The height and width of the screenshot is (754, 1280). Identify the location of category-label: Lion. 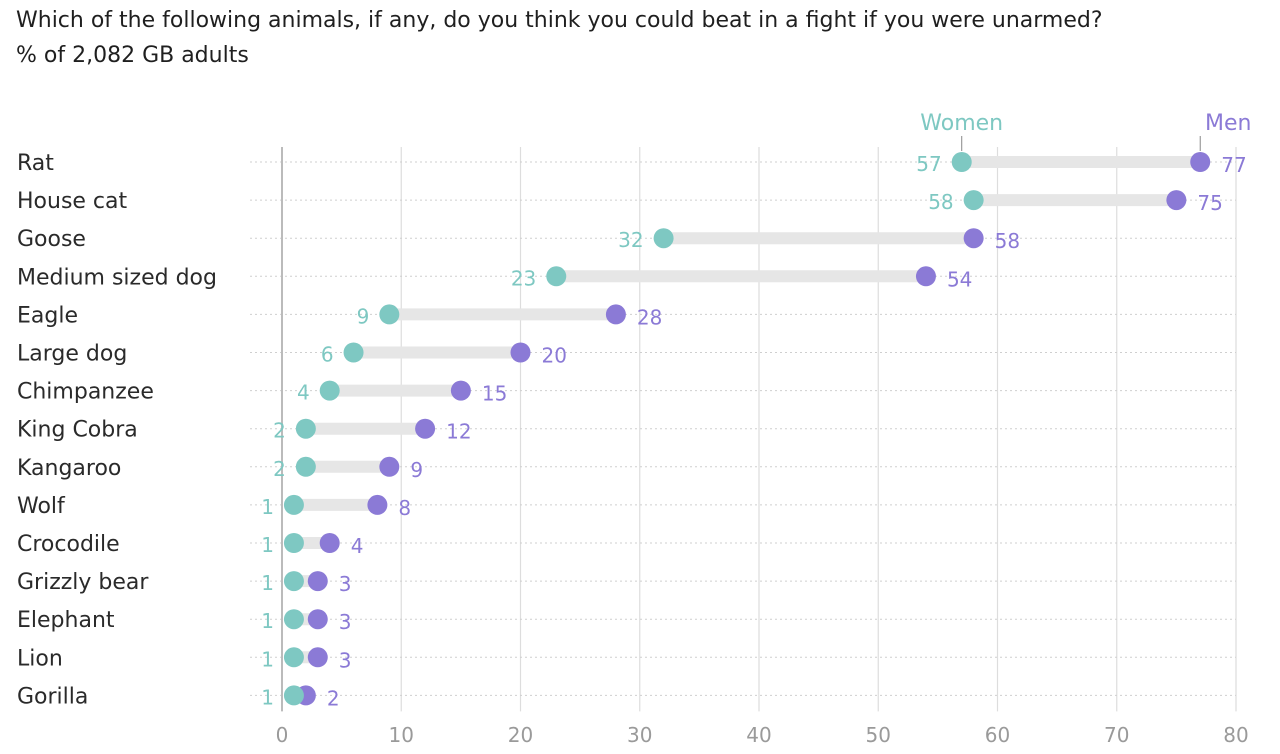
(40, 658).